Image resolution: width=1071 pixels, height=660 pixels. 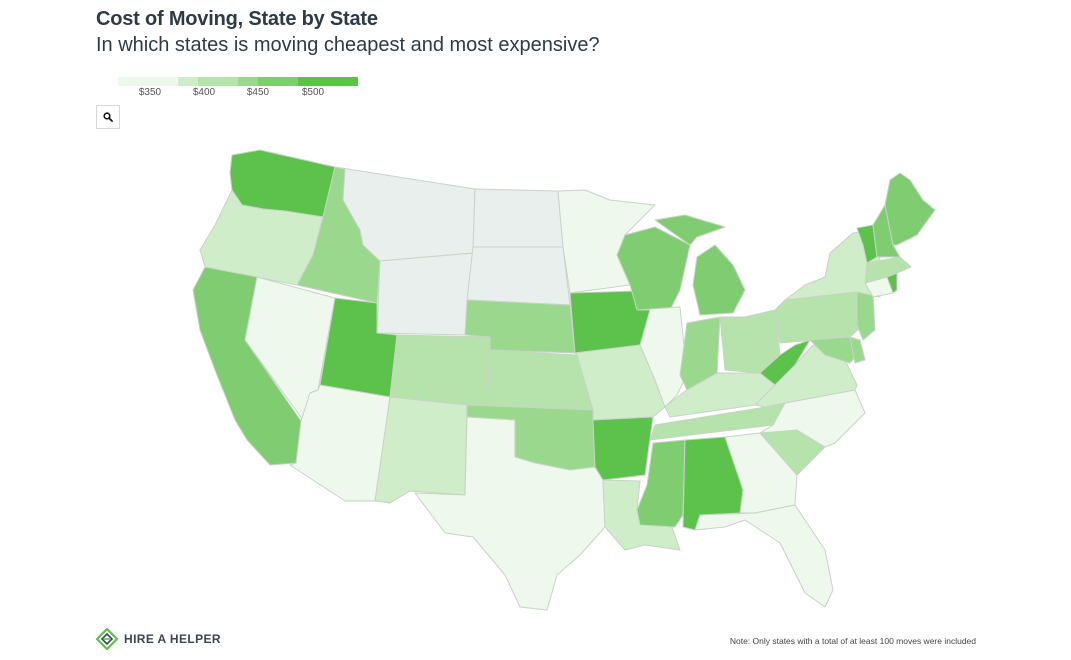 I want to click on color-legend: $350 $400 $450 $500, so click(x=238, y=89).